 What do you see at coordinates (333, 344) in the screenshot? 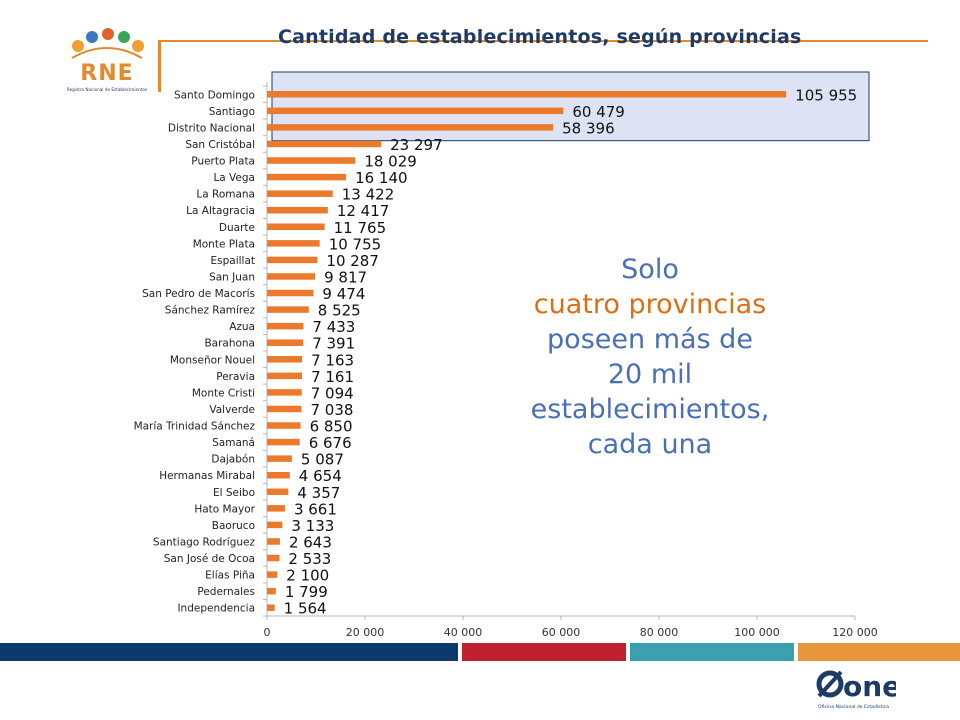
I see `value-label: 7 391` at bounding box center [333, 344].